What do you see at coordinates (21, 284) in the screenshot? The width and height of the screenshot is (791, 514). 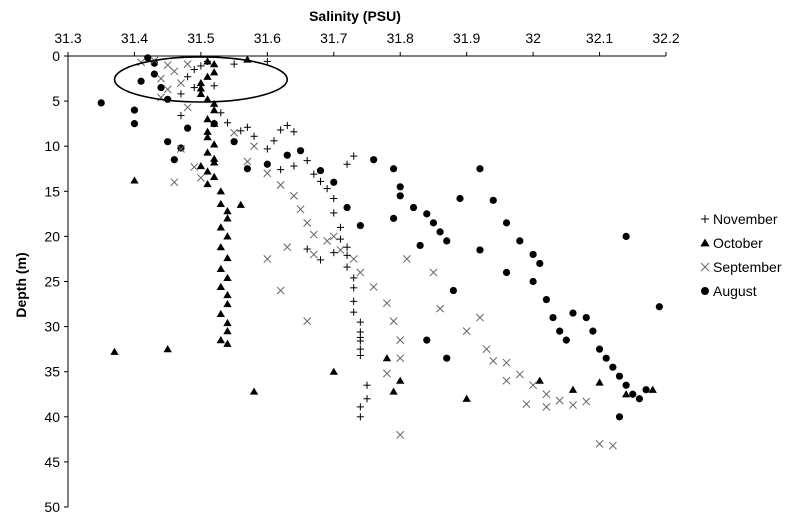 I see `y-axis-title: Depth (m)` at bounding box center [21, 284].